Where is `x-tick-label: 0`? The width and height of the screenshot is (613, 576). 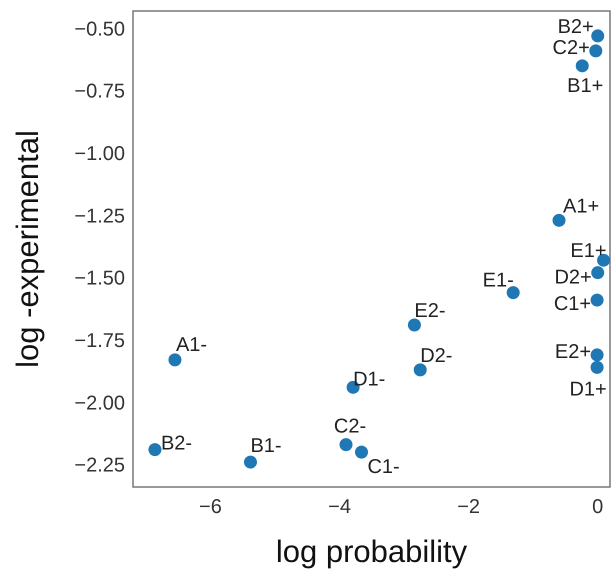 x-tick-label: 0 is located at coordinates (598, 507).